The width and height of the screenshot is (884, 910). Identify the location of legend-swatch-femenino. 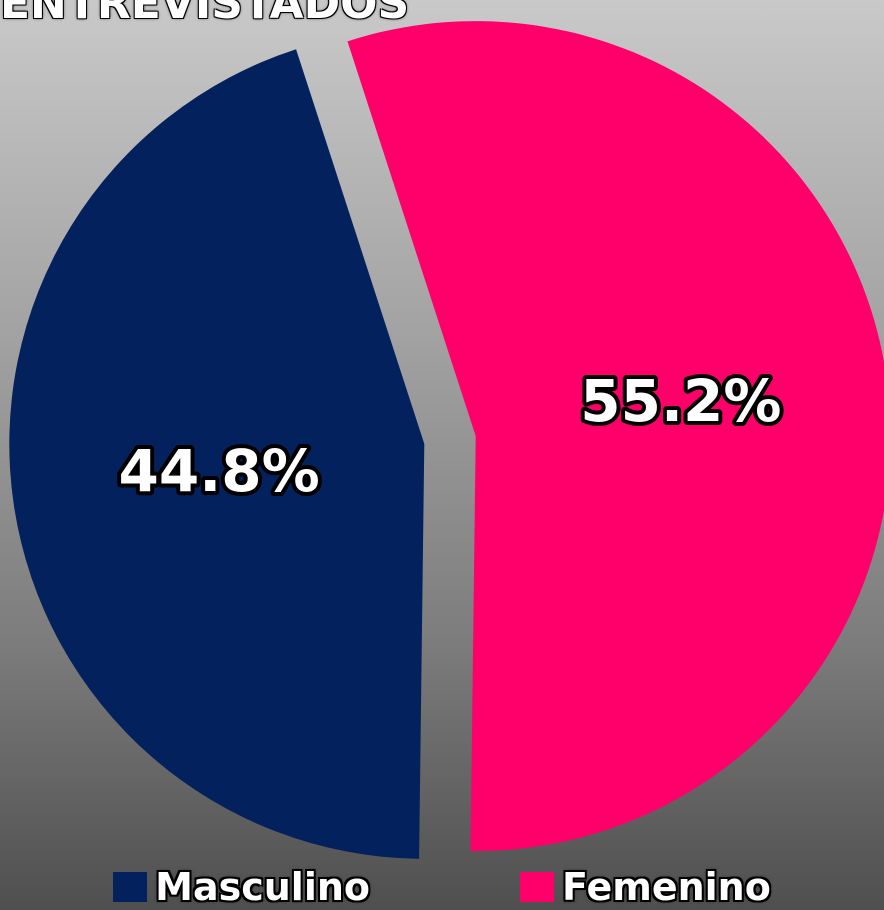
(537, 887).